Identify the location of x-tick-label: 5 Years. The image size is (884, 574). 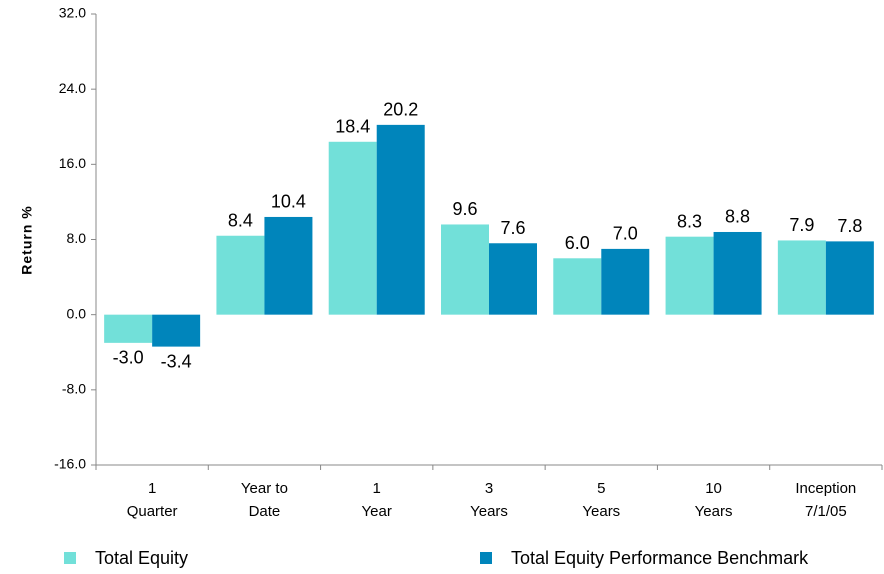
(601, 500).